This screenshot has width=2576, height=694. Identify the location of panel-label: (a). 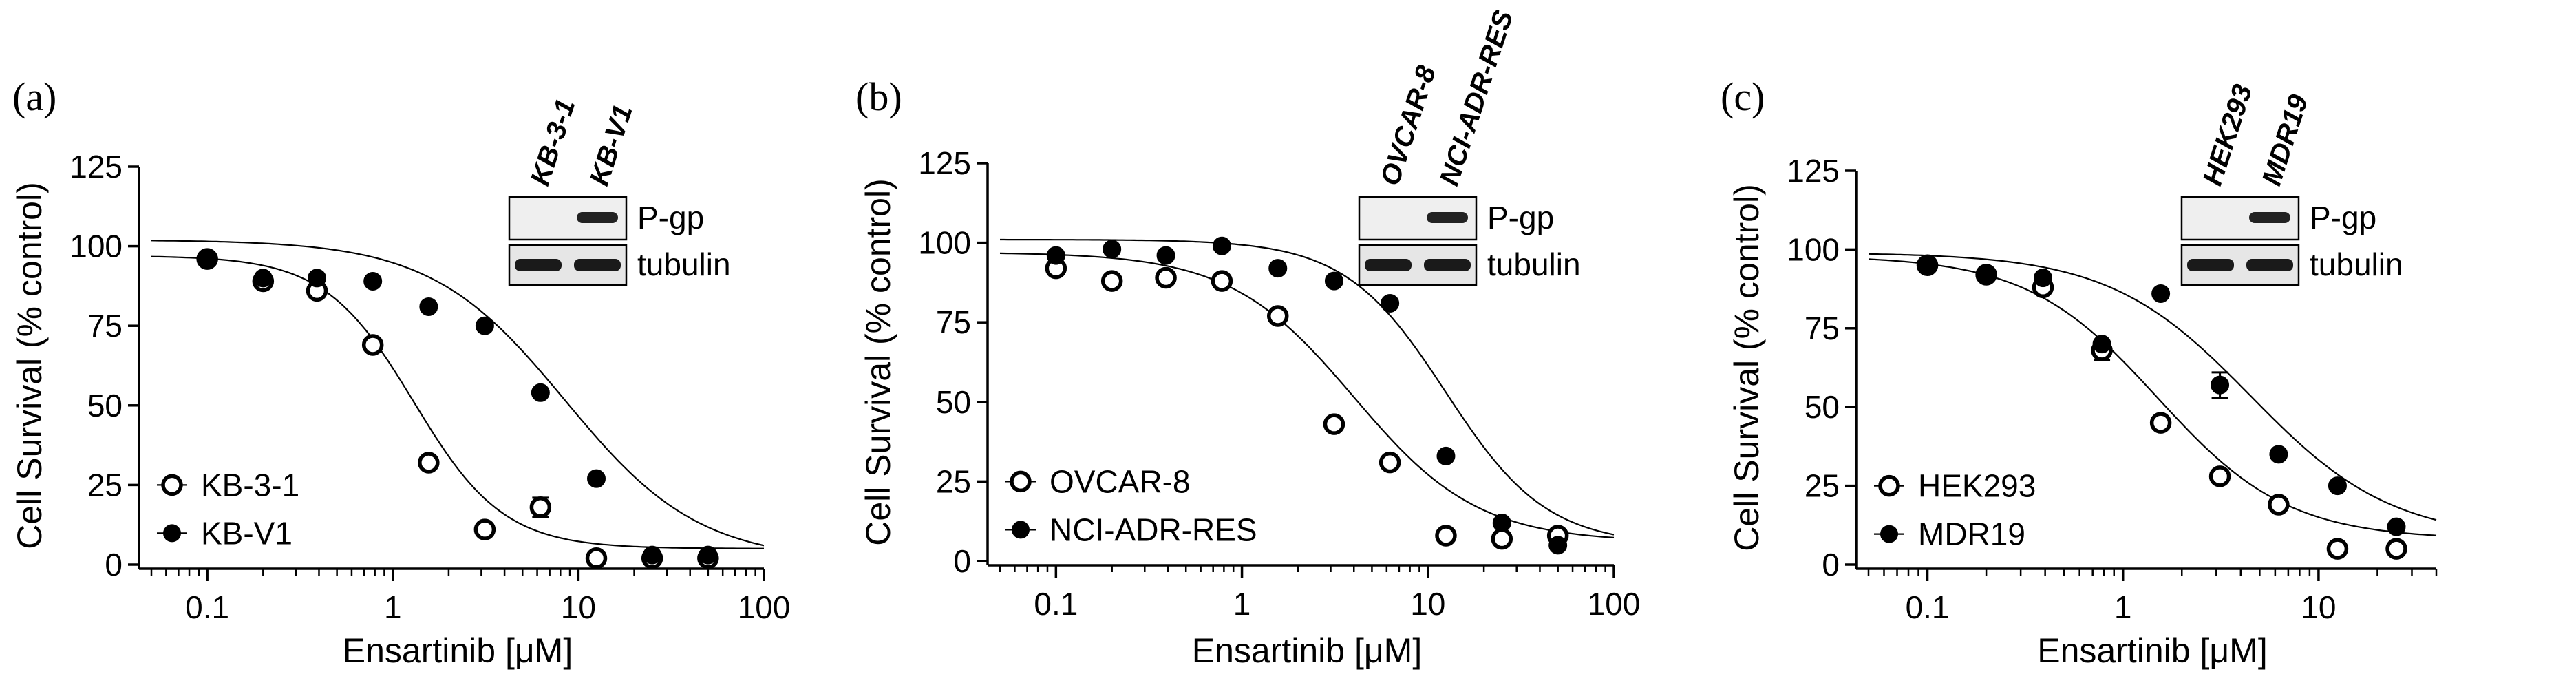
(34, 96).